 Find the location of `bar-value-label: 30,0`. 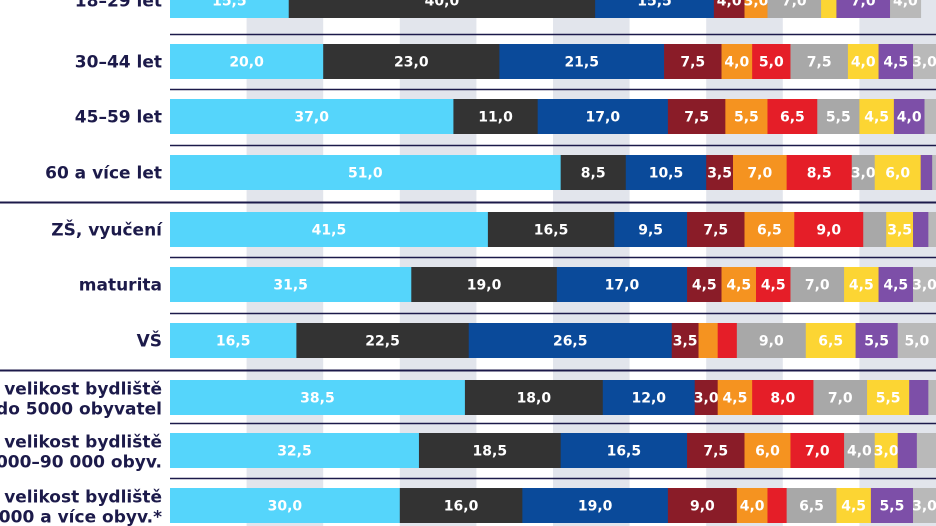

bar-value-label: 30,0 is located at coordinates (285, 507).